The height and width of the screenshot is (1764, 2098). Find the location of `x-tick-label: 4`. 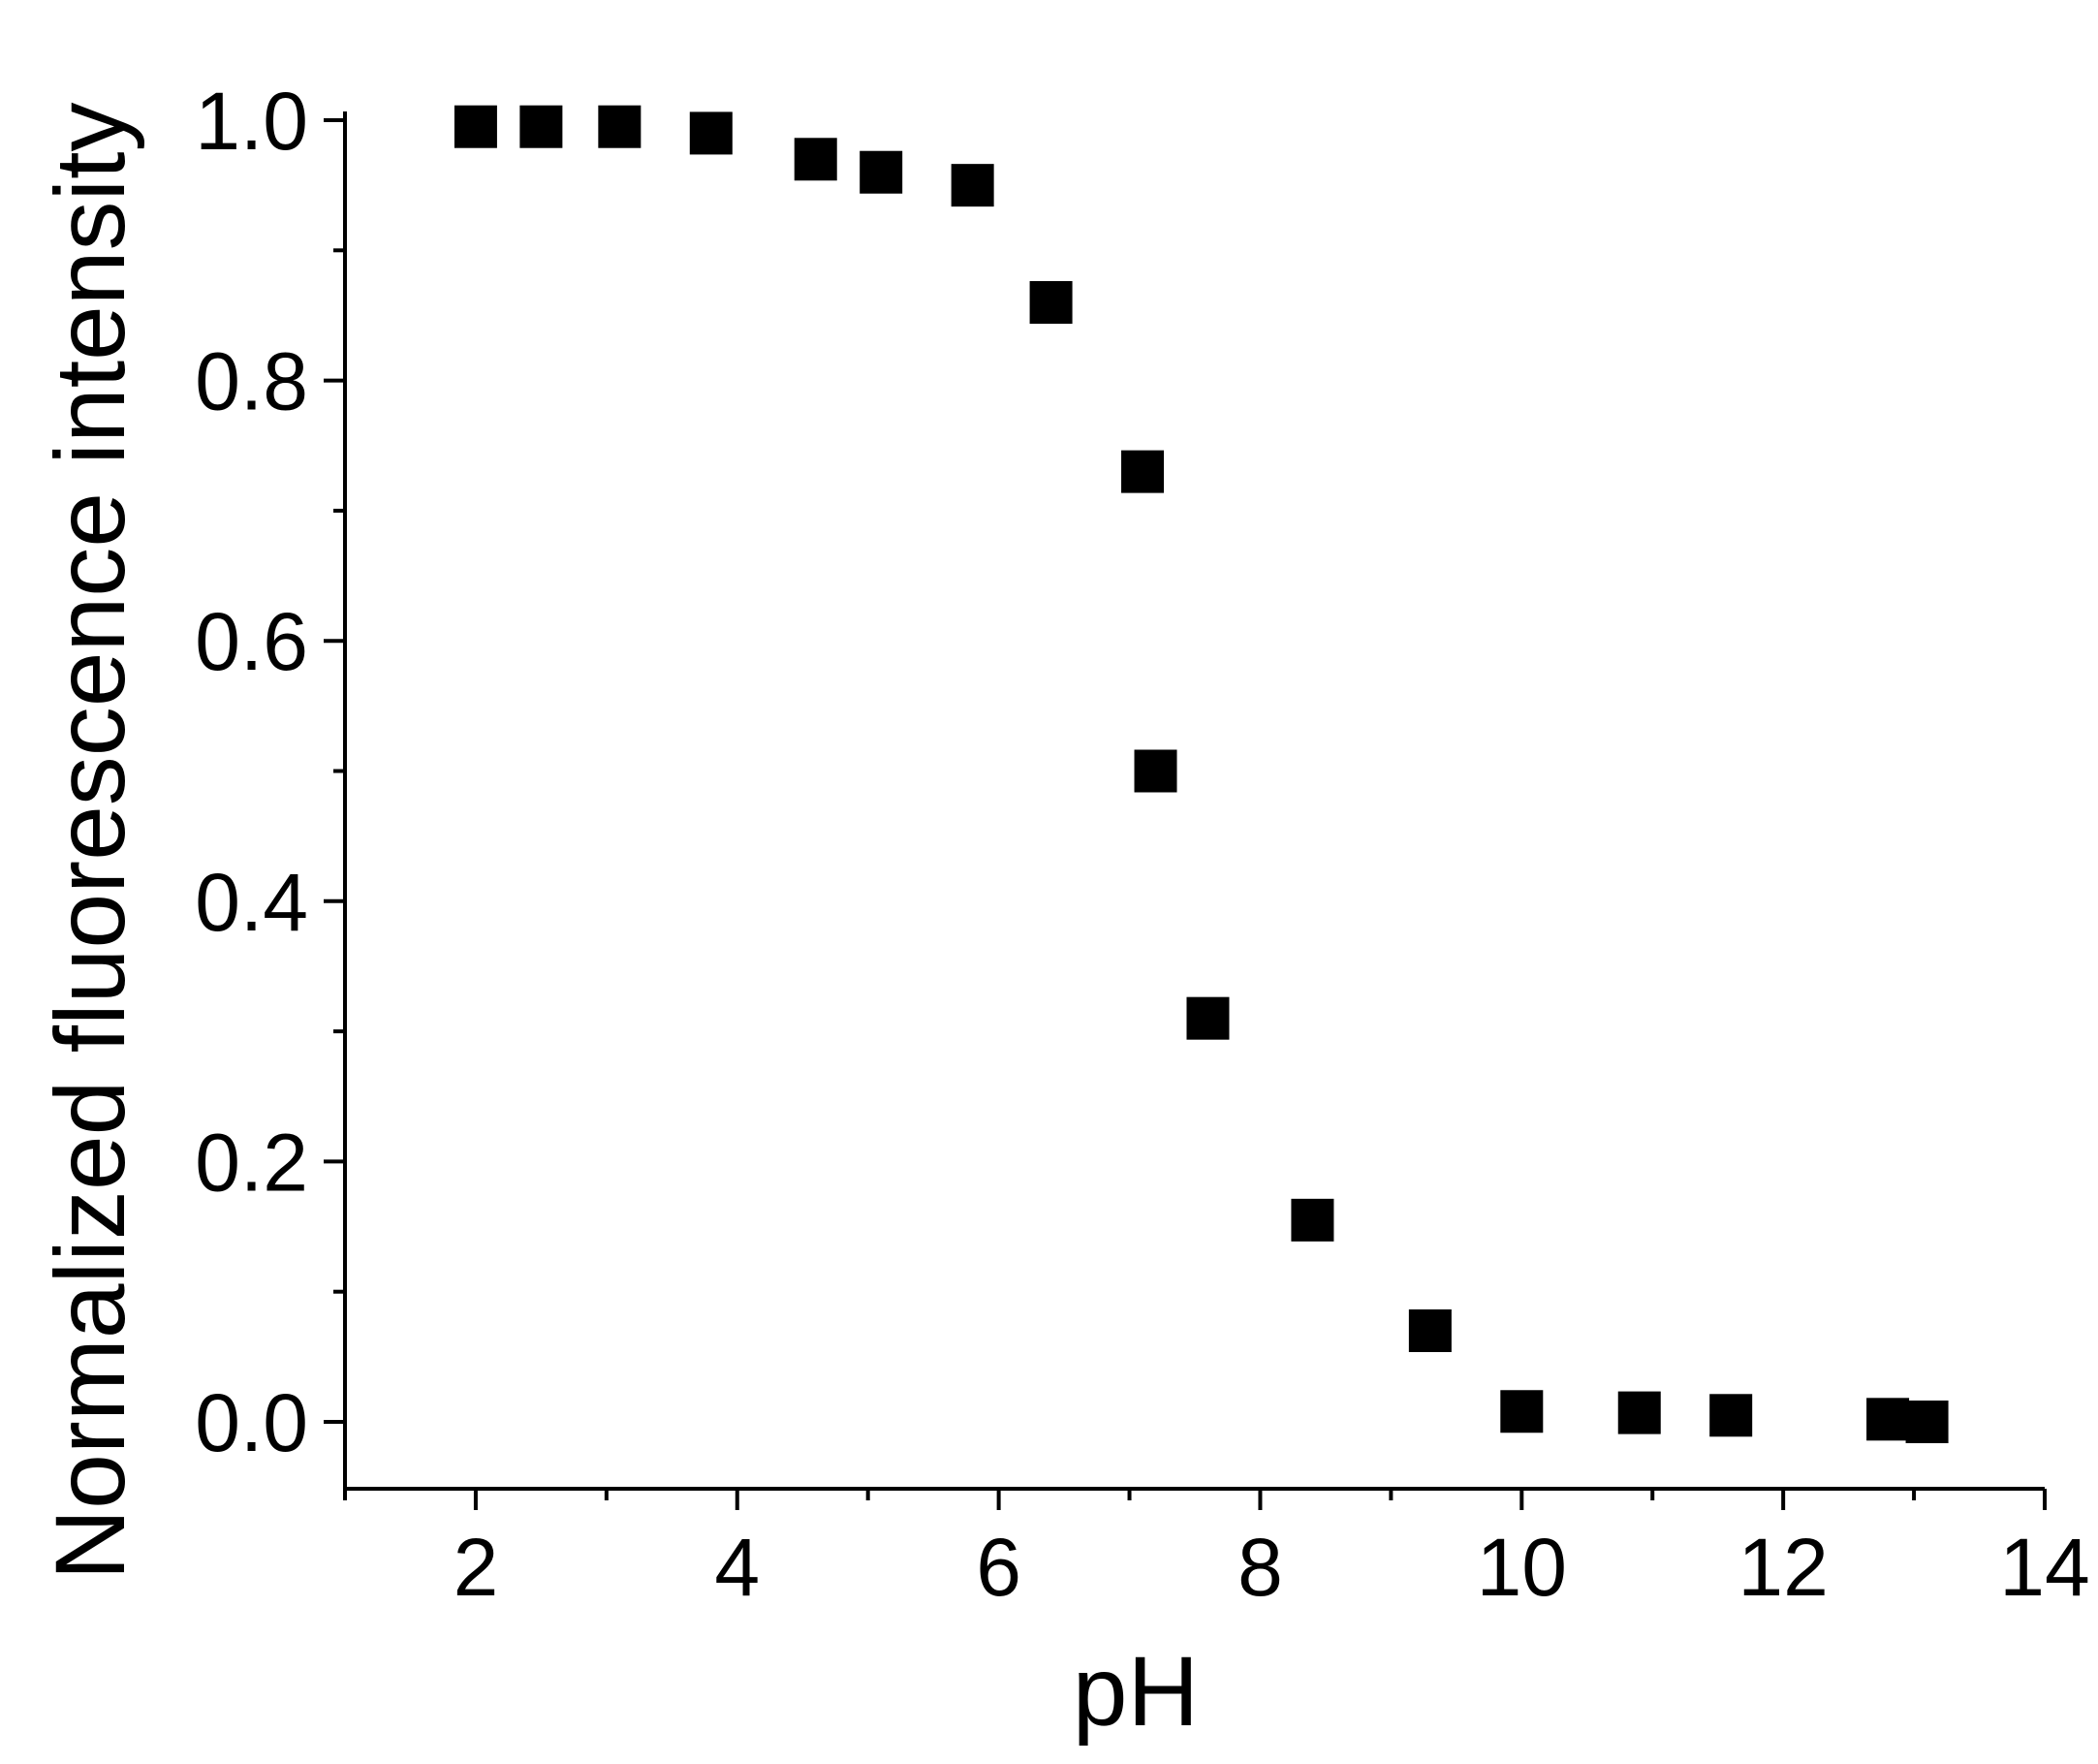

x-tick-label: 4 is located at coordinates (737, 1568).